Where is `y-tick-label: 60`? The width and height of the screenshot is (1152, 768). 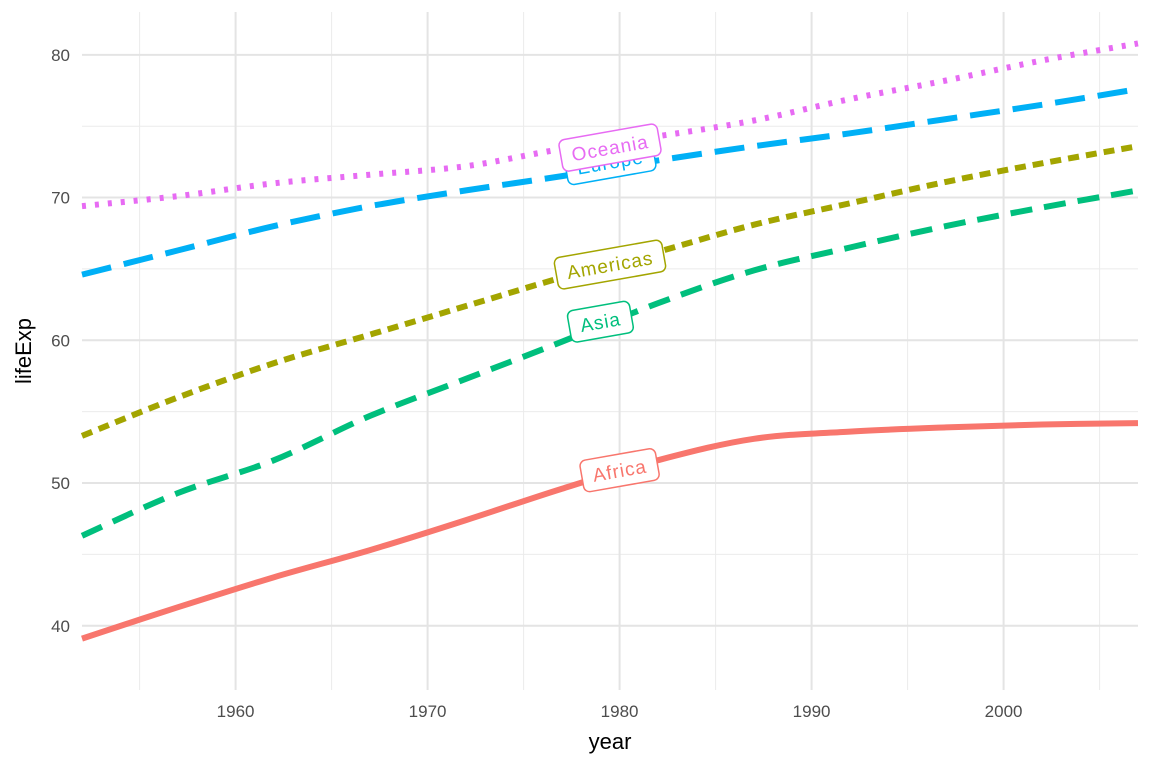 y-tick-label: 60 is located at coordinates (60, 340).